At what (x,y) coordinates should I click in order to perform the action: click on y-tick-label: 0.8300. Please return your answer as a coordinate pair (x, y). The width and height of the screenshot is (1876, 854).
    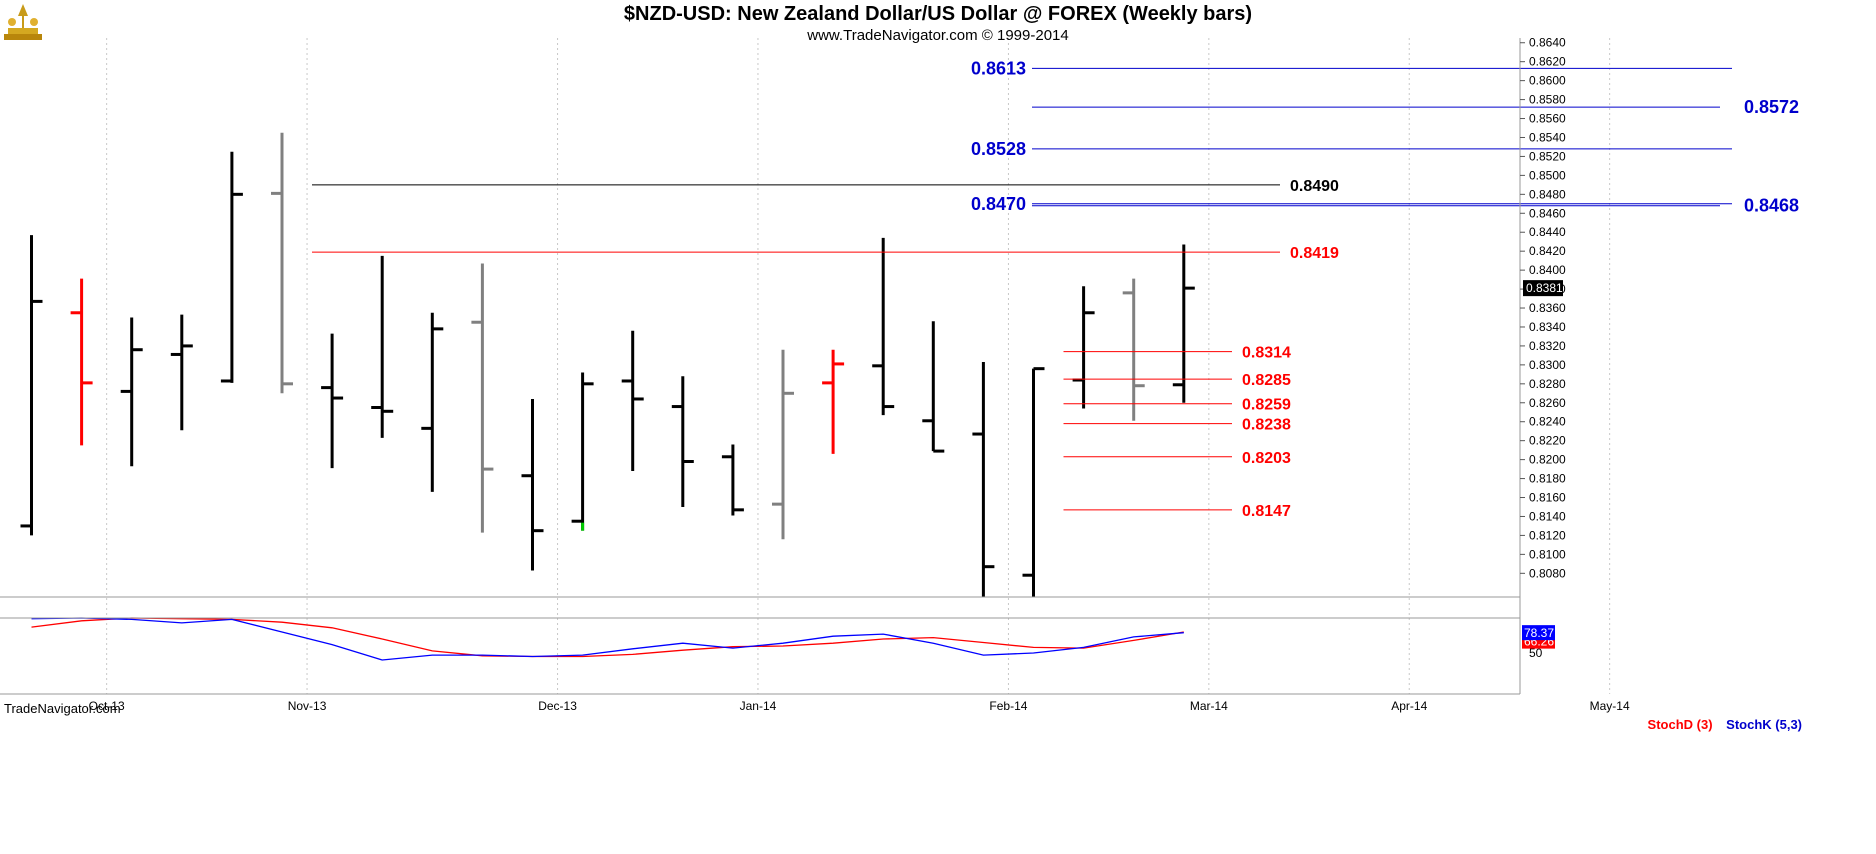
    Looking at the image, I should click on (1547, 365).